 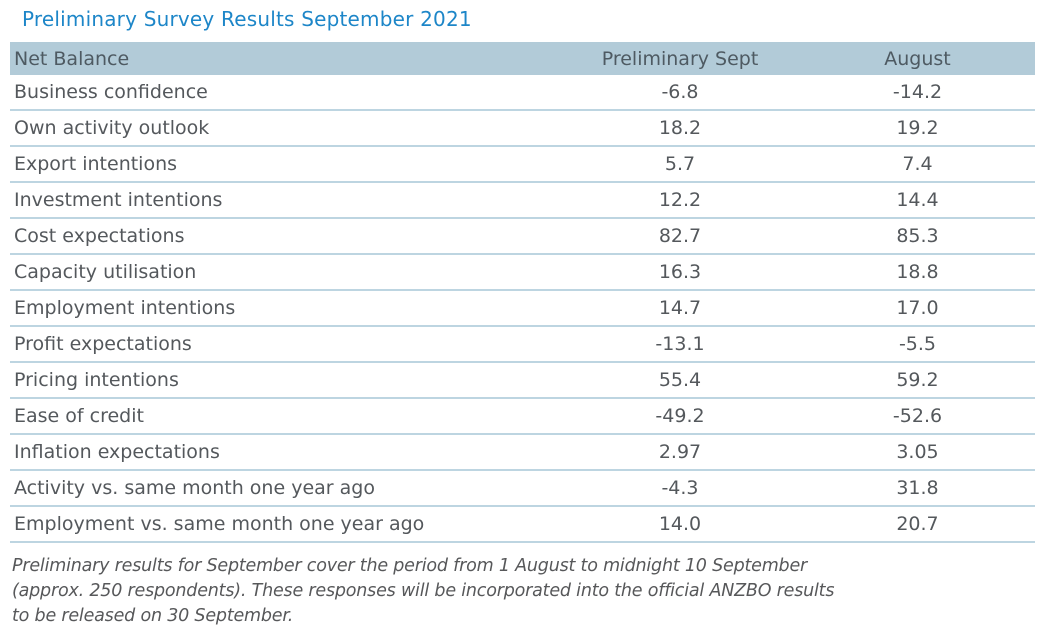 I want to click on august-value: -14.2, so click(x=917, y=93).